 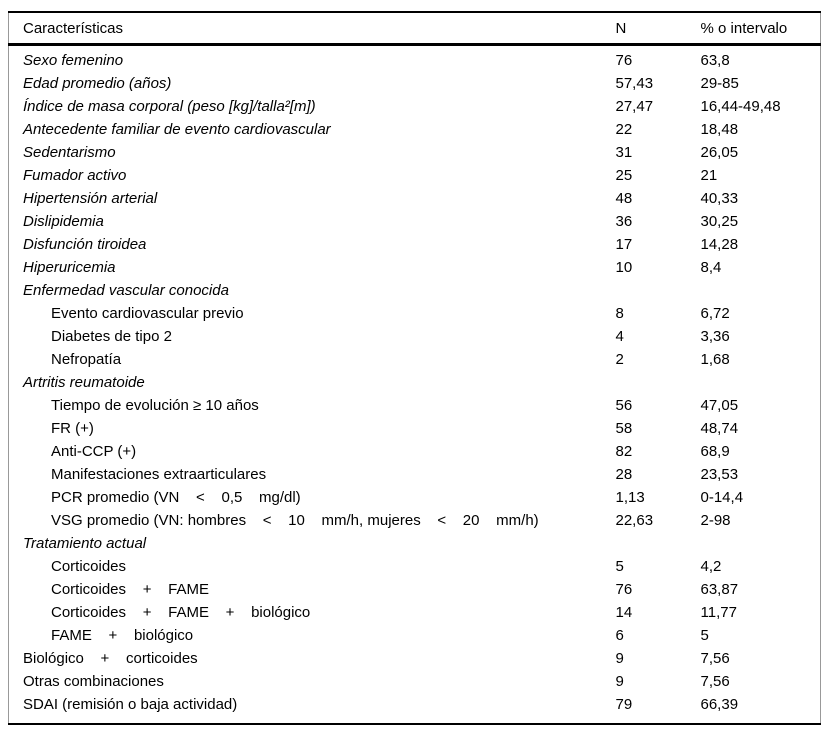 I want to click on table-row: Evento cardiovascular previo 8 6,72, so click(x=415, y=313).